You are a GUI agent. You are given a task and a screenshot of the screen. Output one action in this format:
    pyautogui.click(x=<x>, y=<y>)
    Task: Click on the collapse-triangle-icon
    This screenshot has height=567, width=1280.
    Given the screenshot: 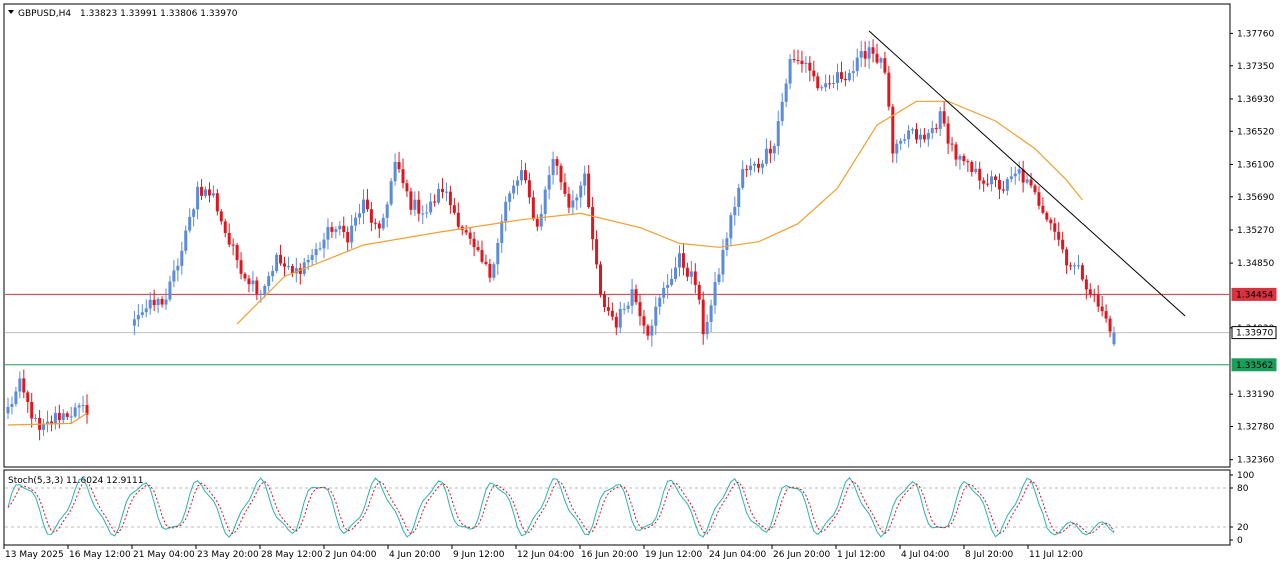 What is the action you would take?
    pyautogui.click(x=11, y=12)
    